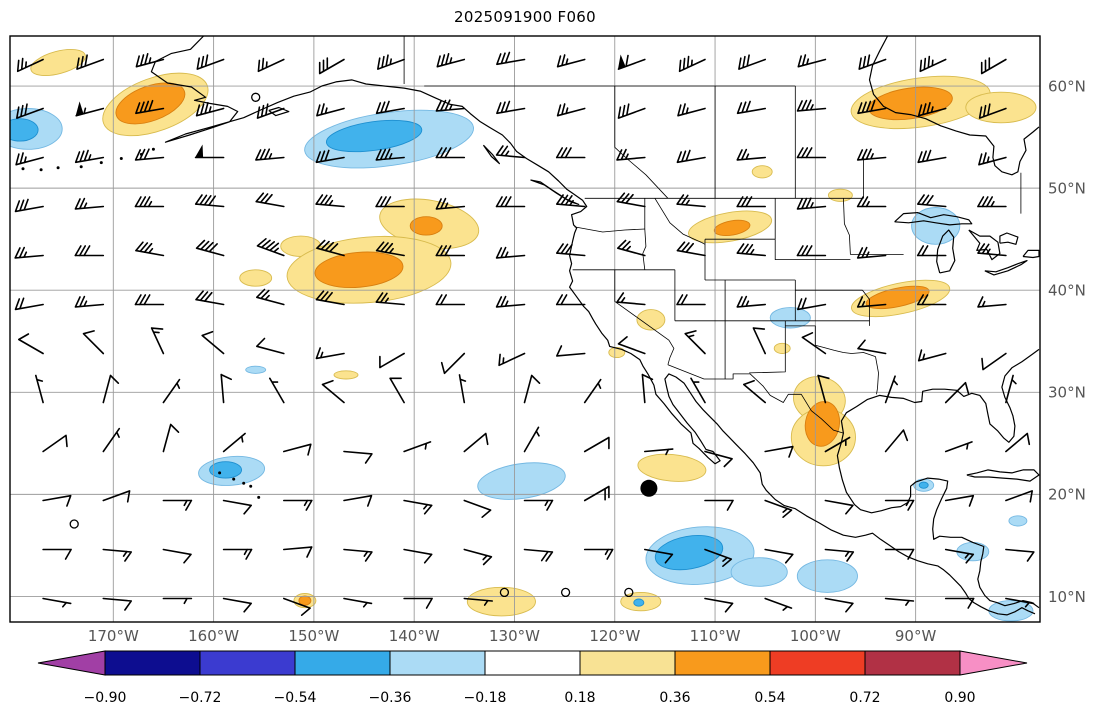 This screenshot has width=1105, height=712. I want to click on x-tick-label: 90°W, so click(916, 636).